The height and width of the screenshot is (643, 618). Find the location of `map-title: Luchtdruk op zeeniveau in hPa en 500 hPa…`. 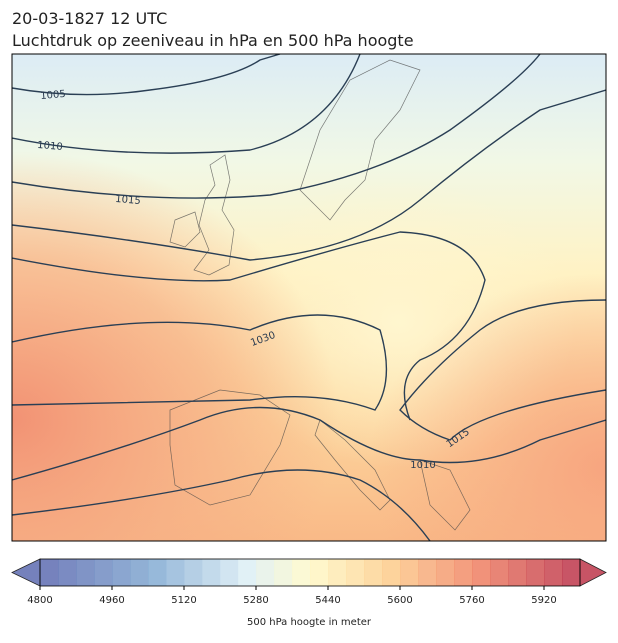

map-title: Luchtdruk op zeeniveau in hPa en 500 hPa… is located at coordinates (213, 40).